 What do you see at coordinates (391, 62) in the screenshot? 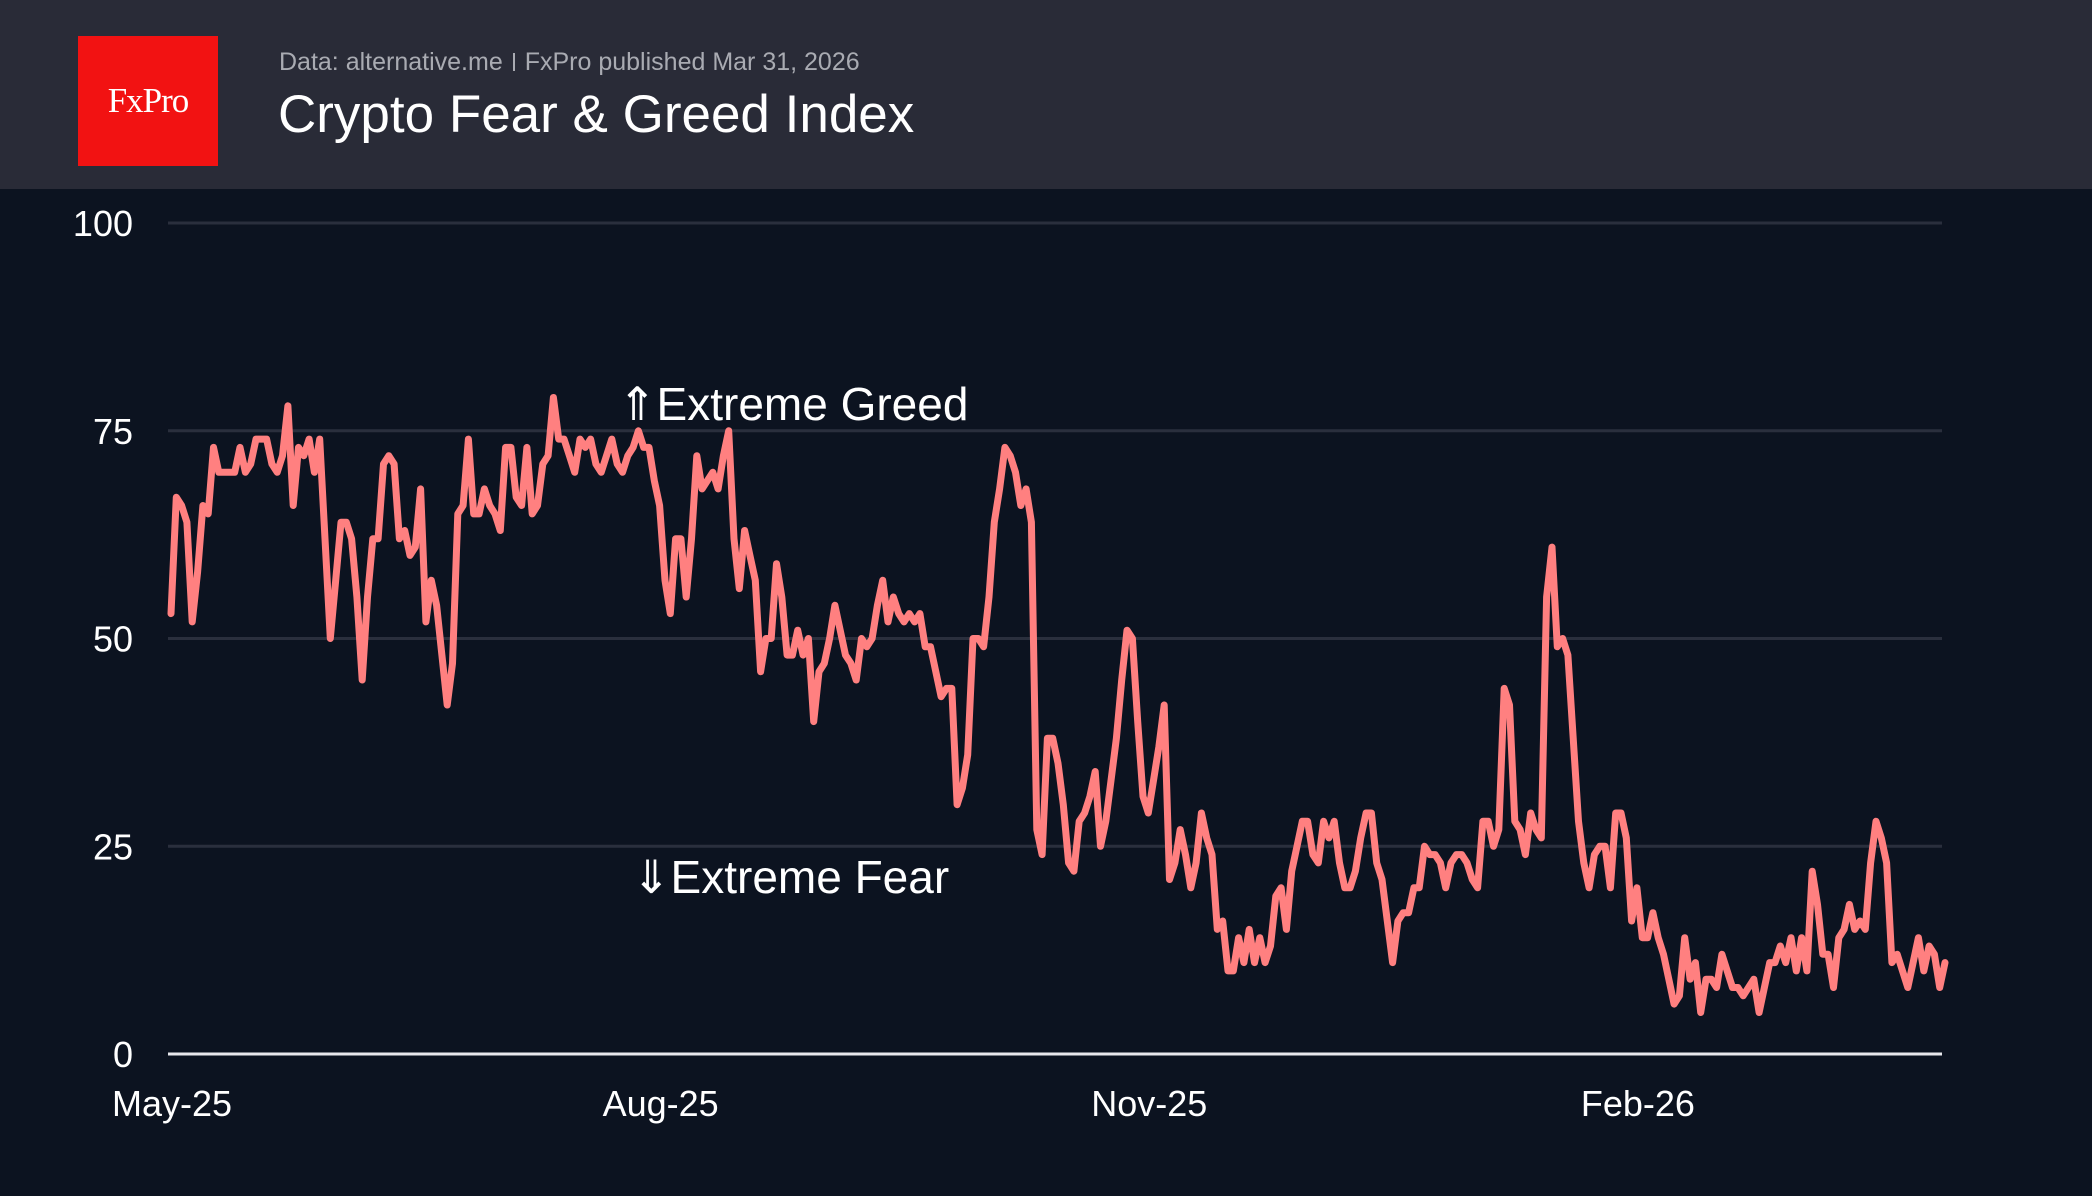
I see `data-source: Data: alternative.me` at bounding box center [391, 62].